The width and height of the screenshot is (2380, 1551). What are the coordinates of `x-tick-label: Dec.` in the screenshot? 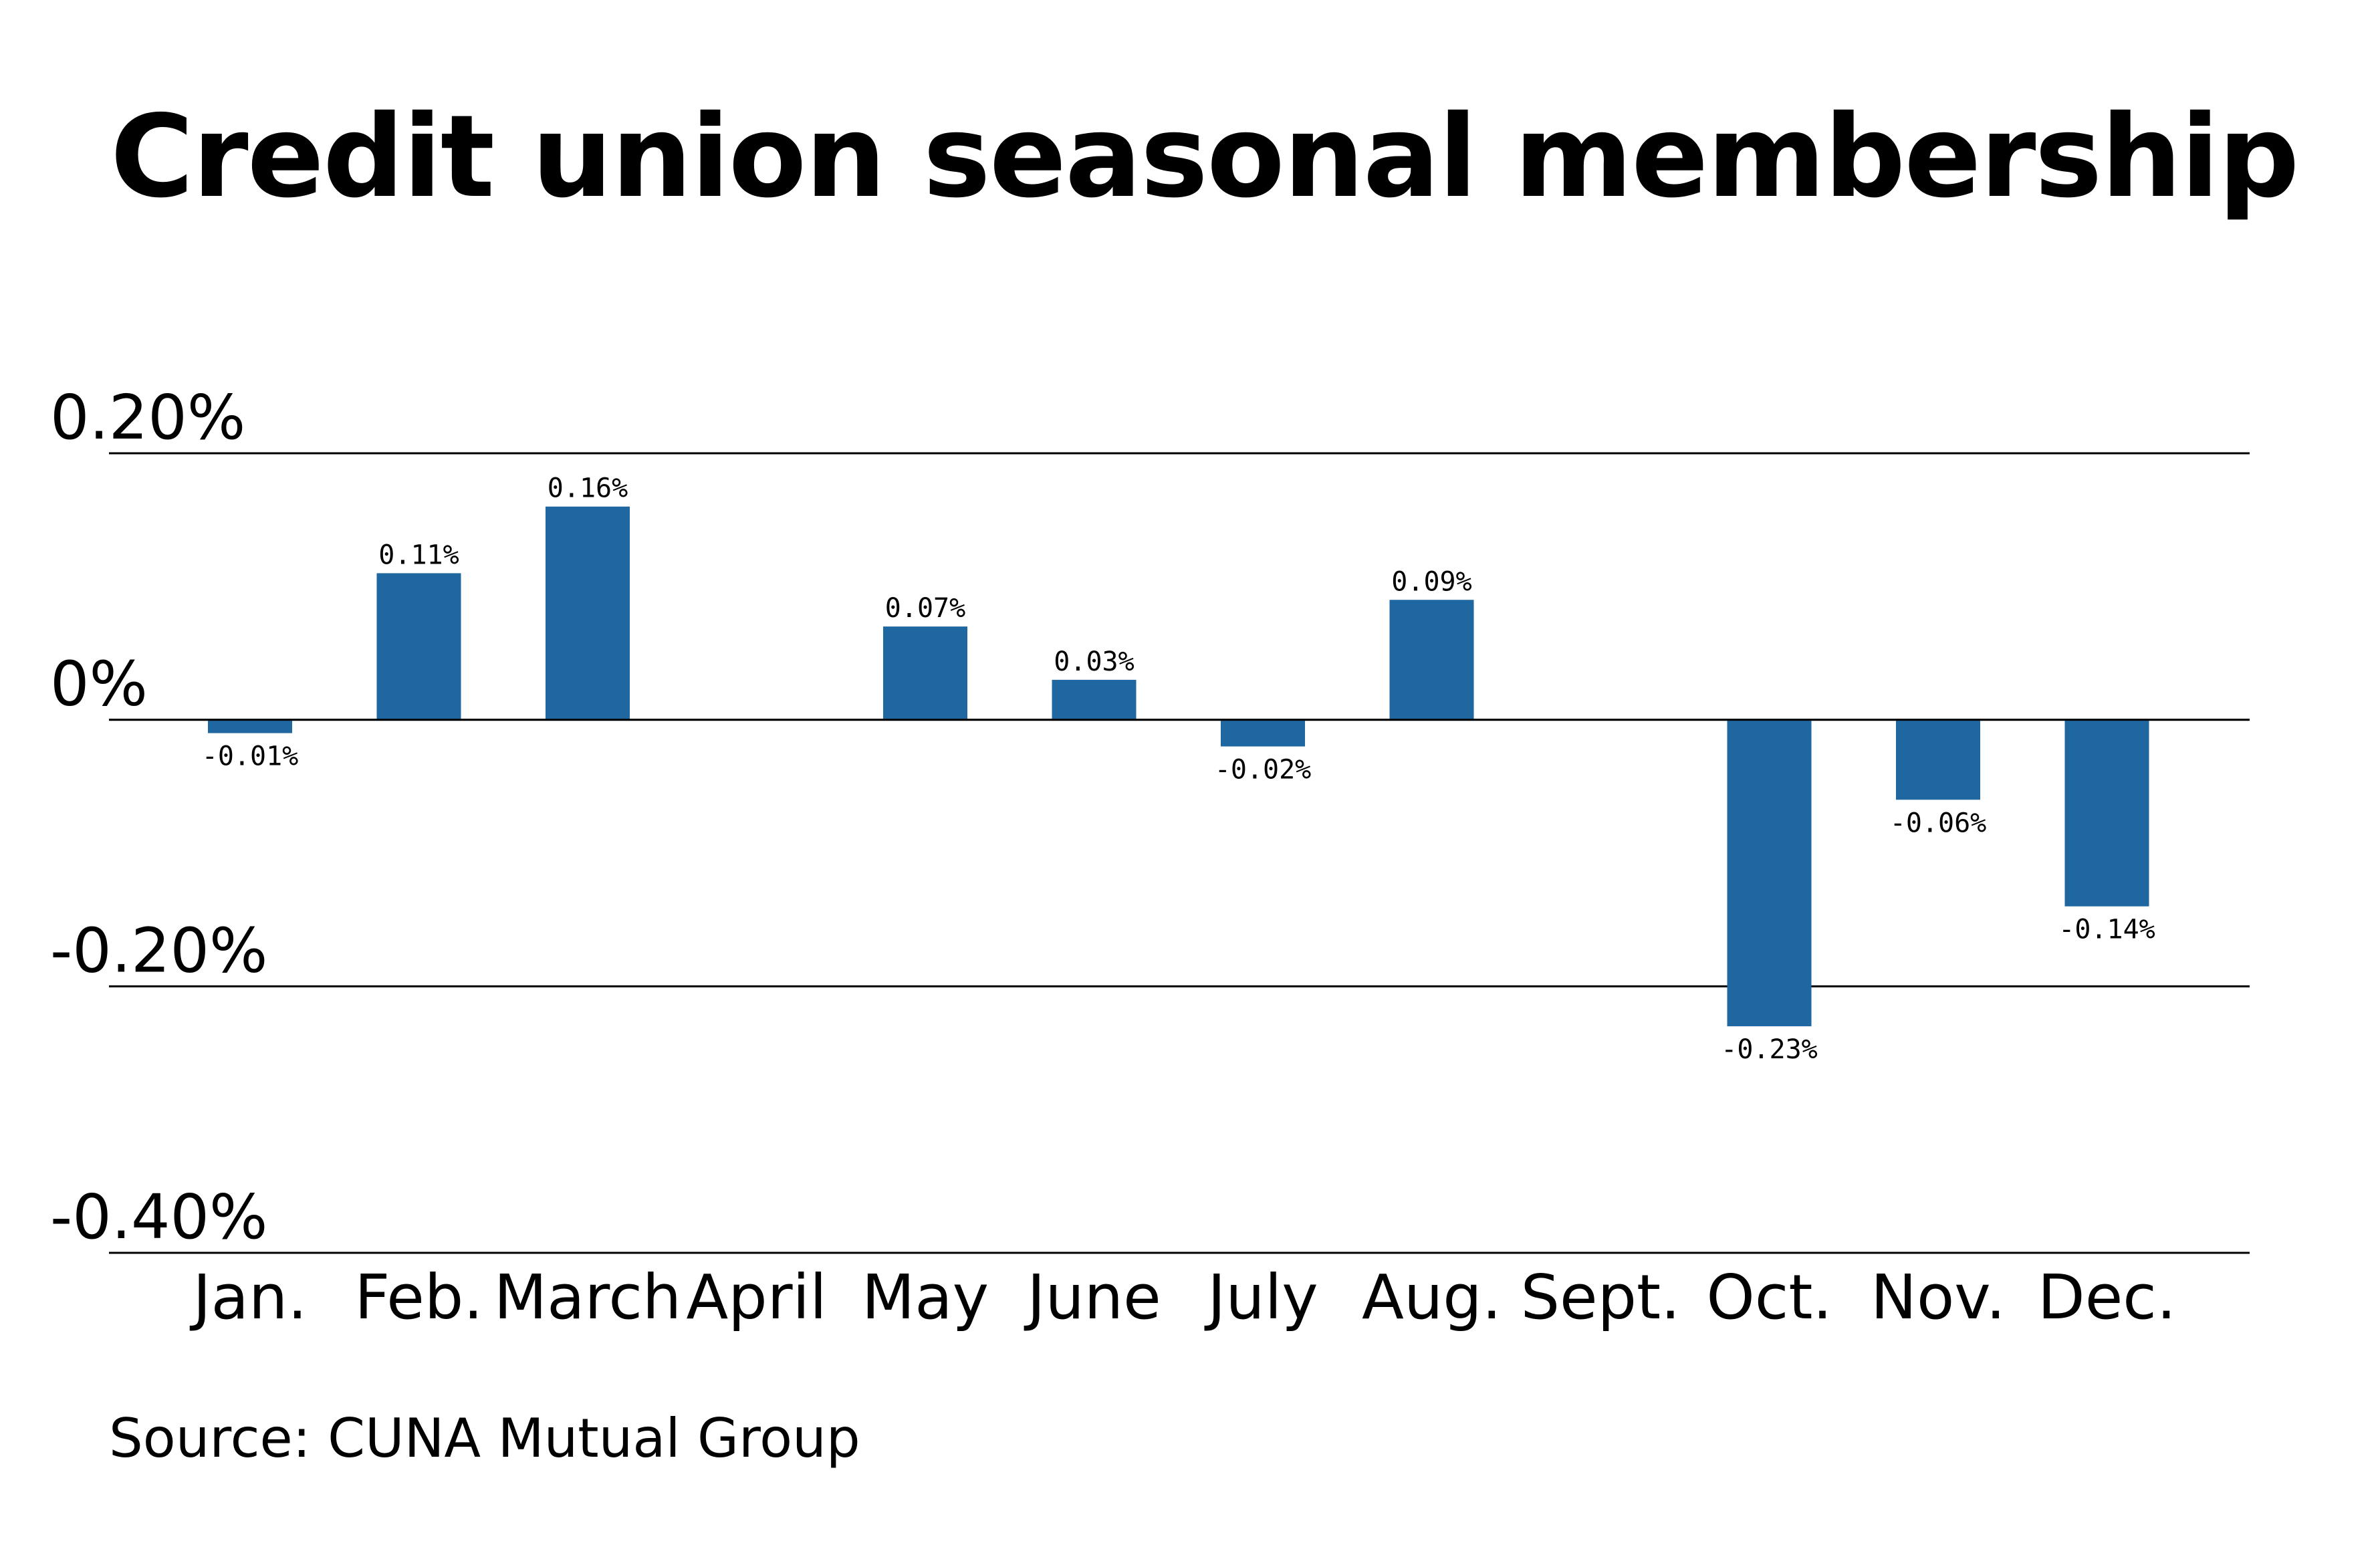 It's located at (2107, 1297).